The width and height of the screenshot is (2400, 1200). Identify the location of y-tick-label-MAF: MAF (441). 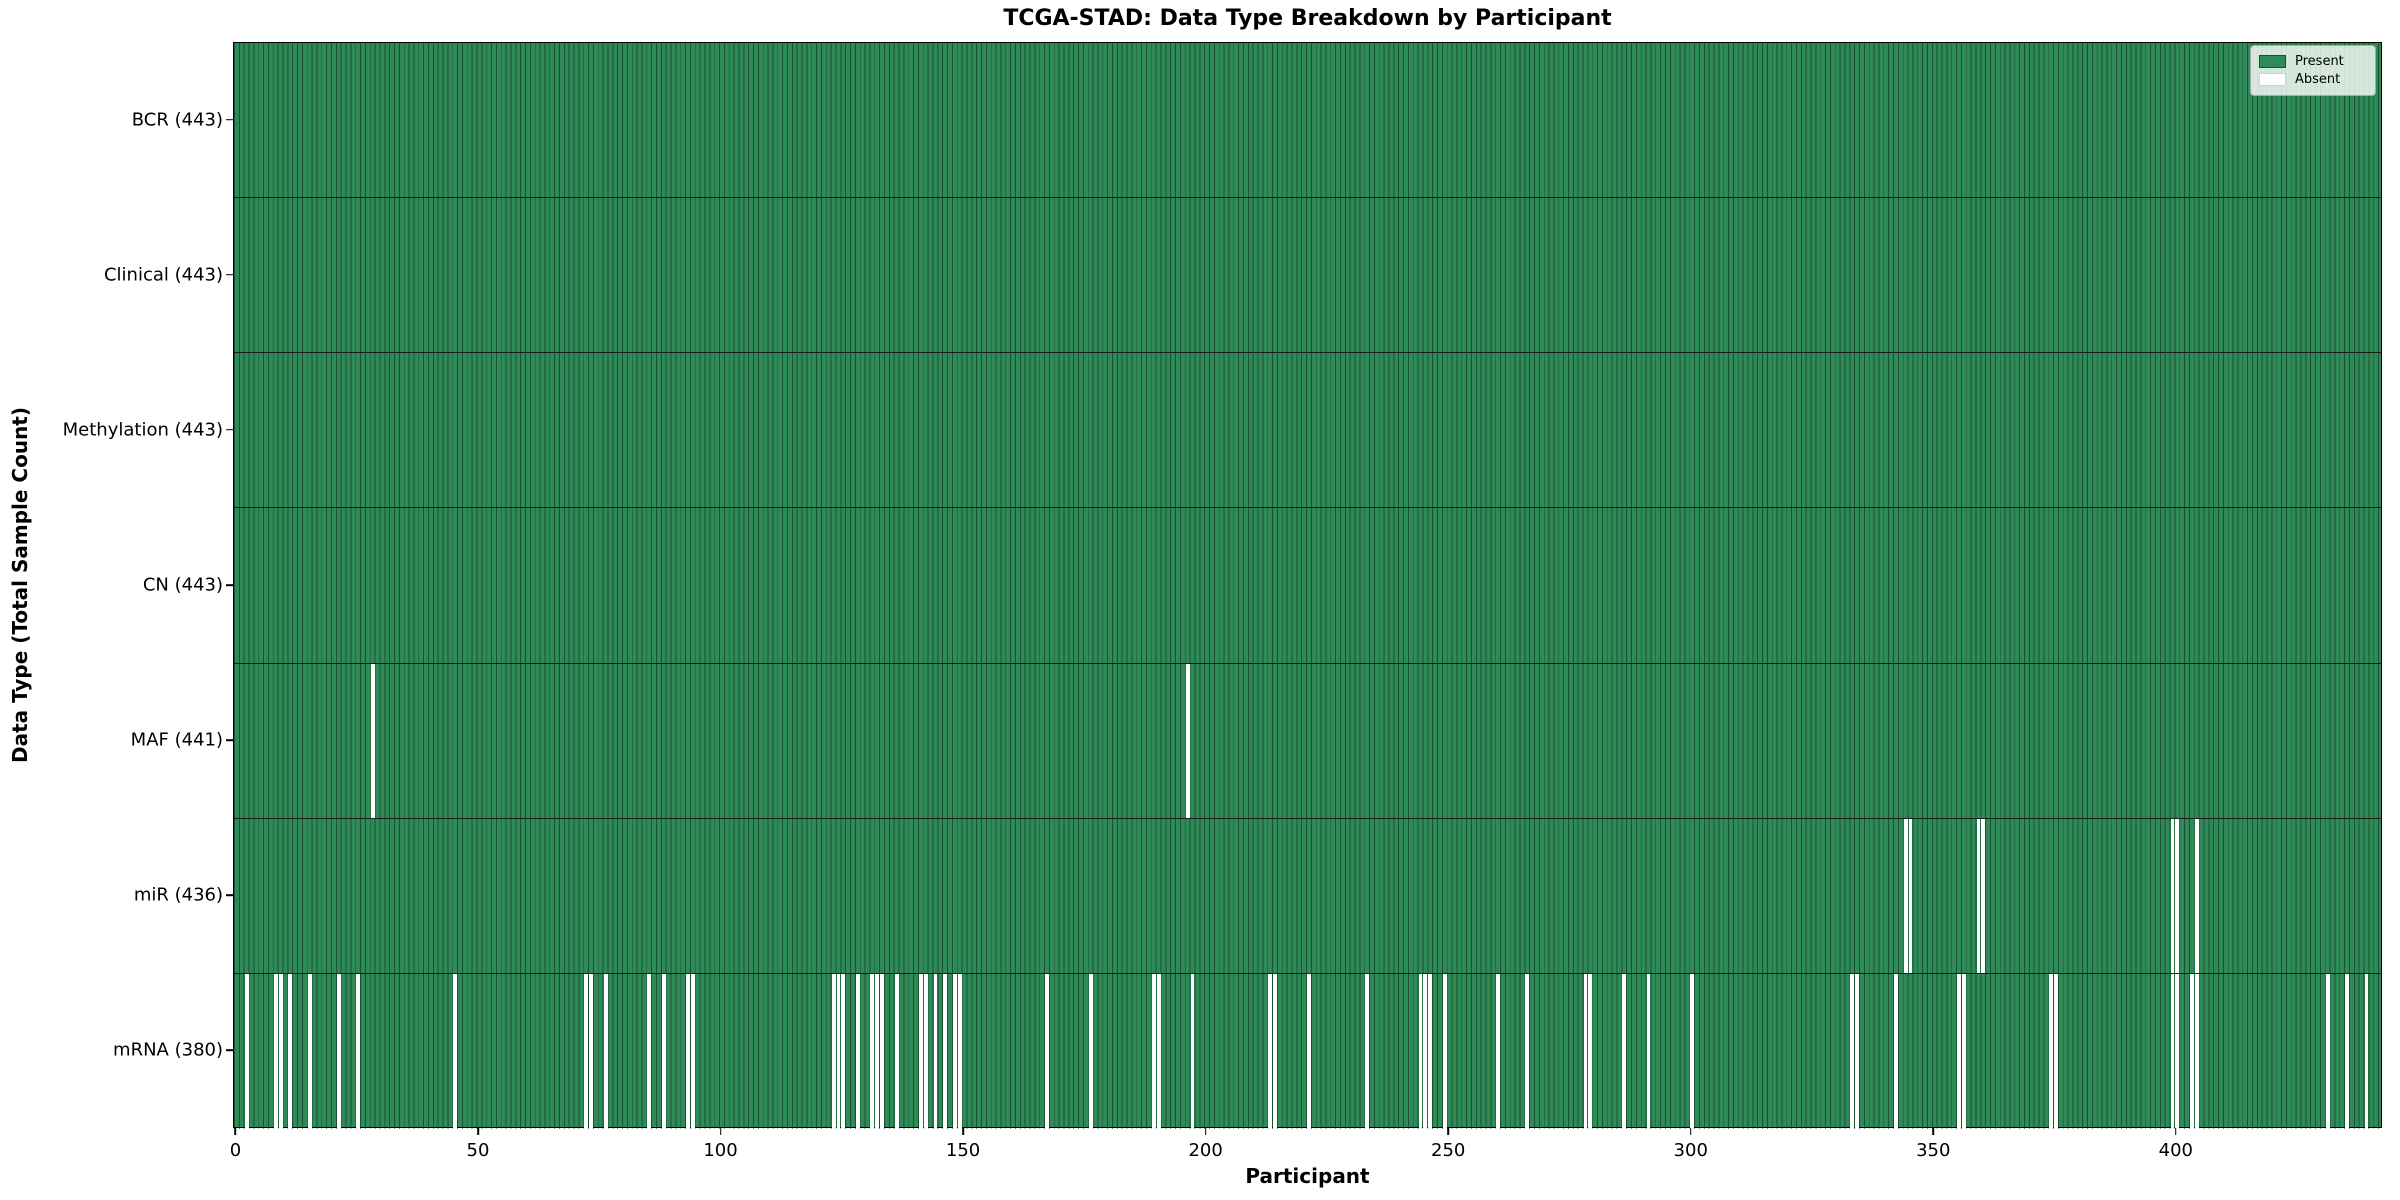
(176, 740).